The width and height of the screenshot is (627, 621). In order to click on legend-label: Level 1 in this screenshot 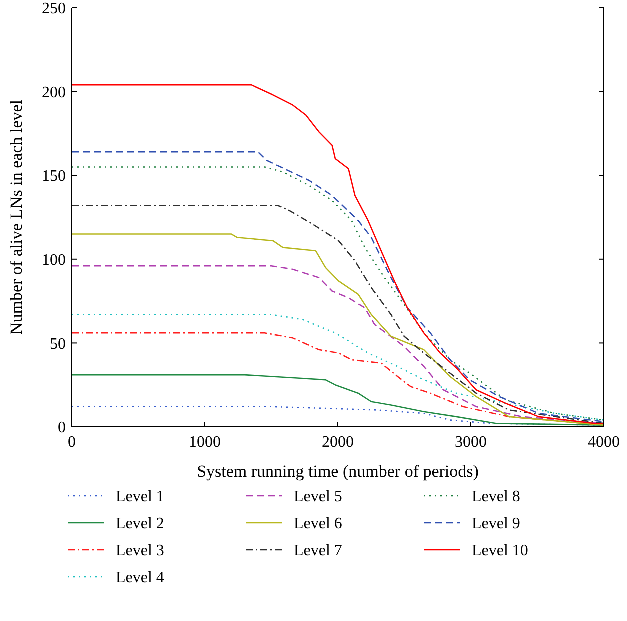, I will do `click(140, 497)`.